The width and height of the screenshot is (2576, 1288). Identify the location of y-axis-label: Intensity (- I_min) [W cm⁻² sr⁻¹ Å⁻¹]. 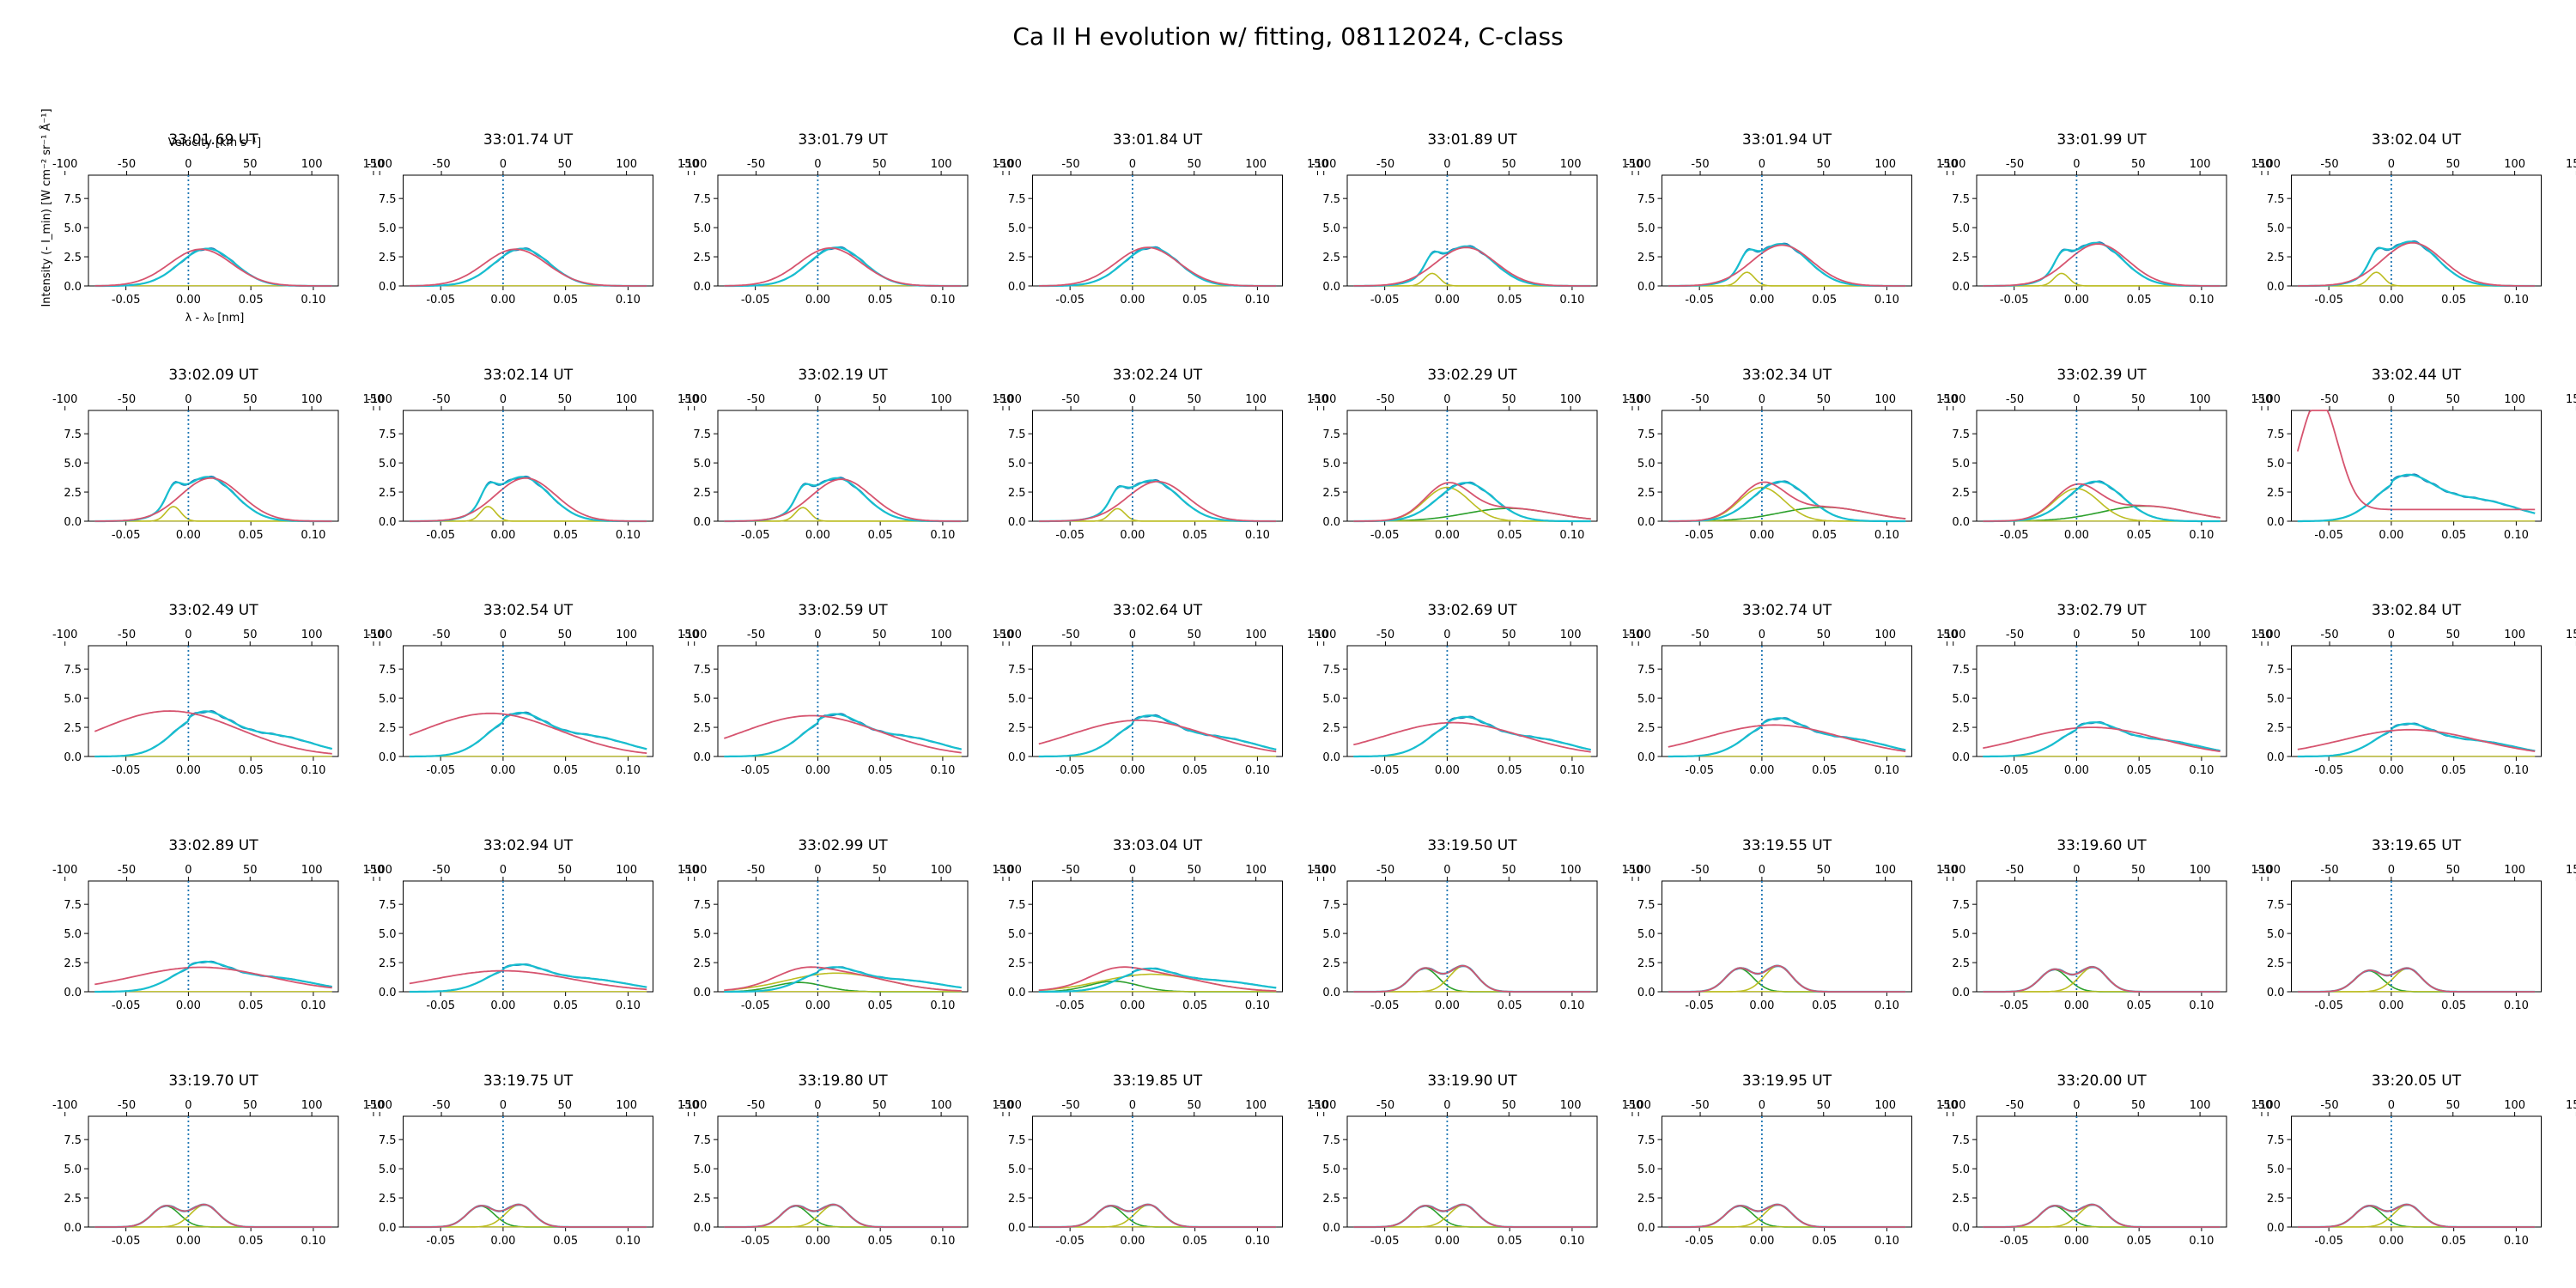
(46, 207).